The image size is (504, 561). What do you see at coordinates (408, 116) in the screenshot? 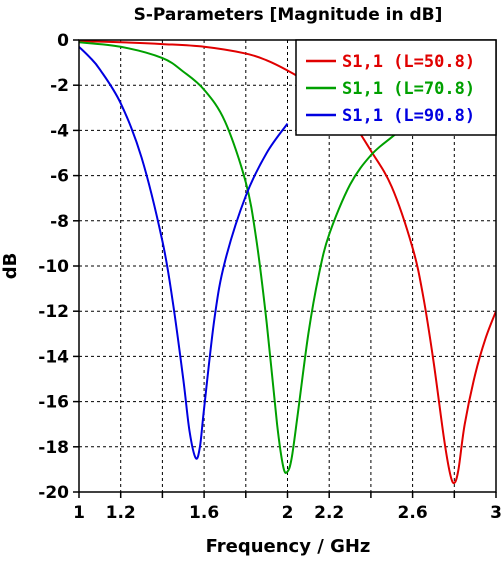
I see `legend-entry-label: S1,1 (L=90.8)` at bounding box center [408, 116].